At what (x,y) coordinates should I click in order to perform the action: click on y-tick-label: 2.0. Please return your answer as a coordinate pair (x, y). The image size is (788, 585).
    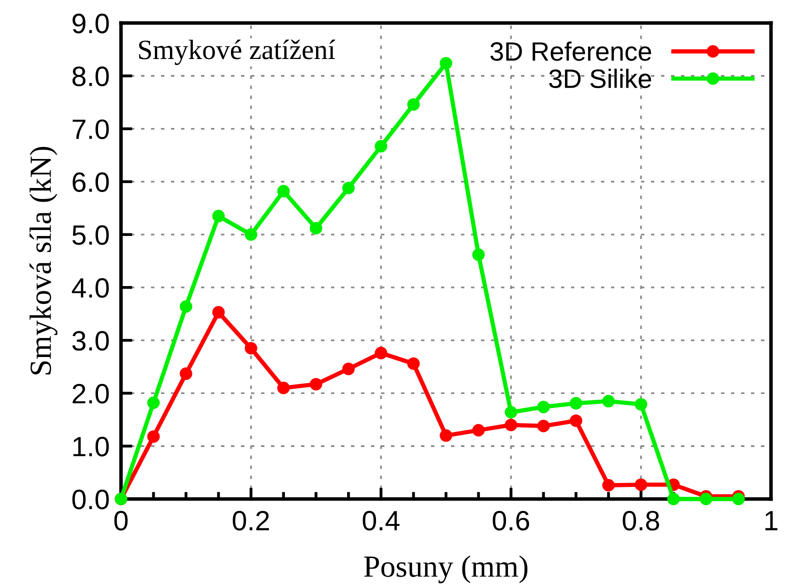
    Looking at the image, I should click on (90, 394).